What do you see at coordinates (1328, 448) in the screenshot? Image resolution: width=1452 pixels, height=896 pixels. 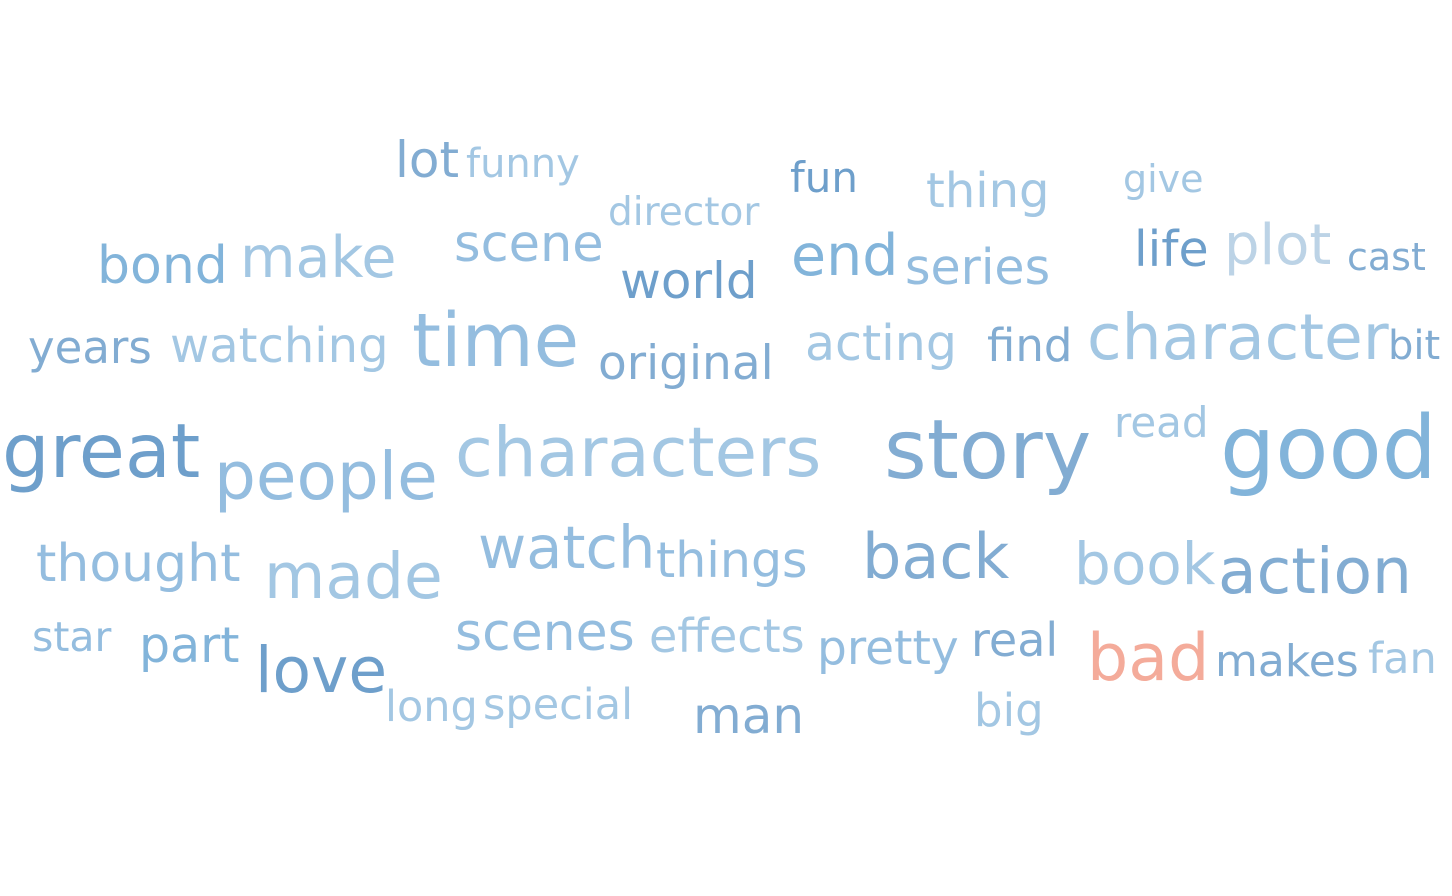 I see `word-good: good` at bounding box center [1328, 448].